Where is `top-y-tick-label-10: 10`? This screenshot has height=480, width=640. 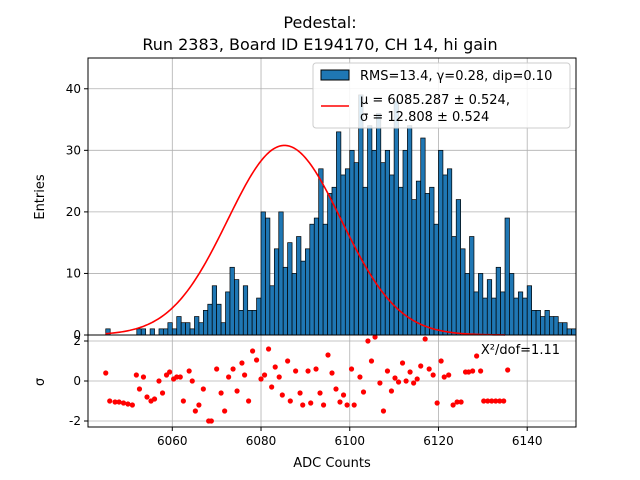 top-y-tick-label-10: 10 is located at coordinates (73, 273).